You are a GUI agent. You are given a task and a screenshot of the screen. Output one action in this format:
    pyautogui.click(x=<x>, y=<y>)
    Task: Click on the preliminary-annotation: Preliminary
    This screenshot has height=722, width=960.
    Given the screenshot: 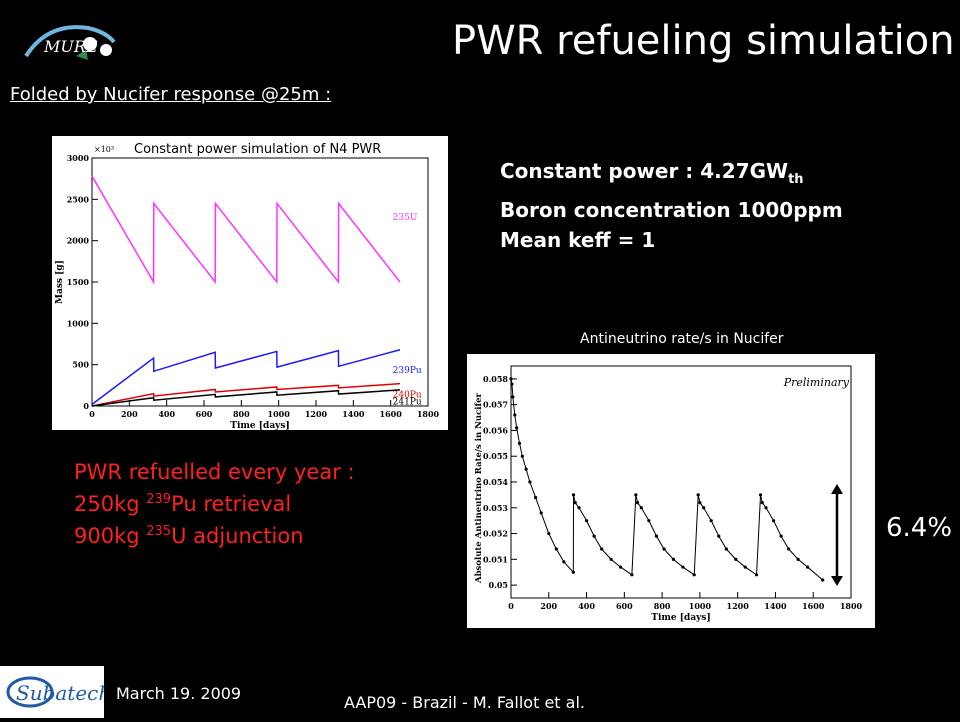 What is the action you would take?
    pyautogui.click(x=816, y=382)
    